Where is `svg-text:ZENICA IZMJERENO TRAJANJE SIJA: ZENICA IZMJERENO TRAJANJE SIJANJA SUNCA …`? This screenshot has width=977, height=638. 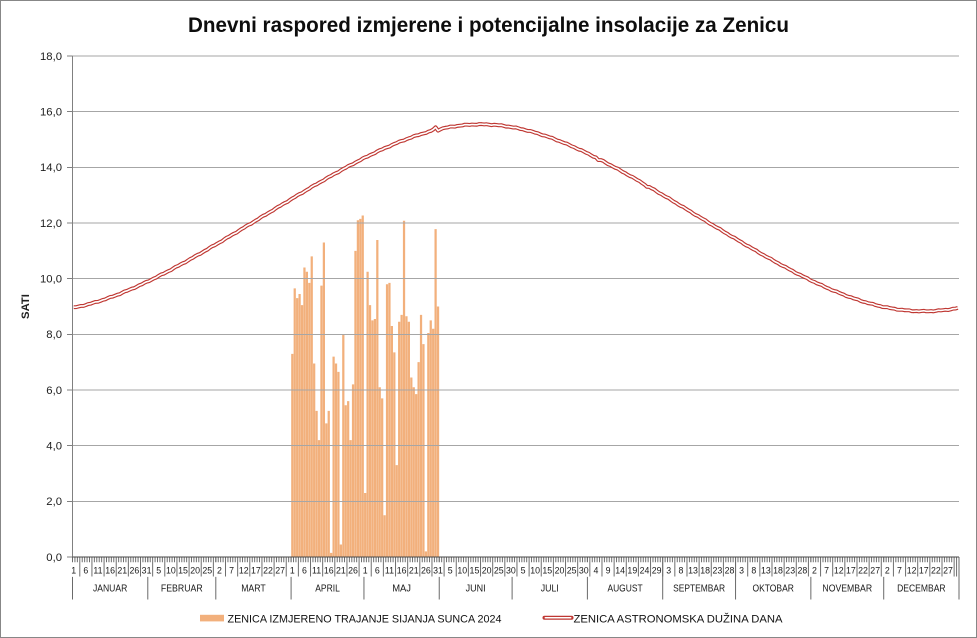
svg-text:ZENICA IZMJERENO TRAJANJE SIJA: ZENICA IZMJERENO TRAJANJE SIJANJA SUNCA … is located at coordinates (365, 619).